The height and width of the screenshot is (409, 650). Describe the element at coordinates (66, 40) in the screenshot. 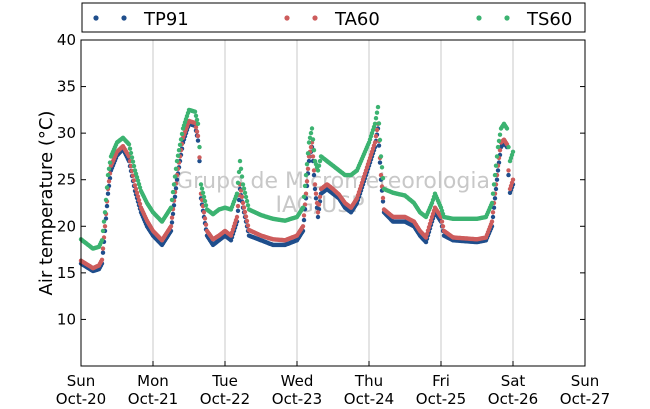

I see `y-tick-label: 40` at that location.